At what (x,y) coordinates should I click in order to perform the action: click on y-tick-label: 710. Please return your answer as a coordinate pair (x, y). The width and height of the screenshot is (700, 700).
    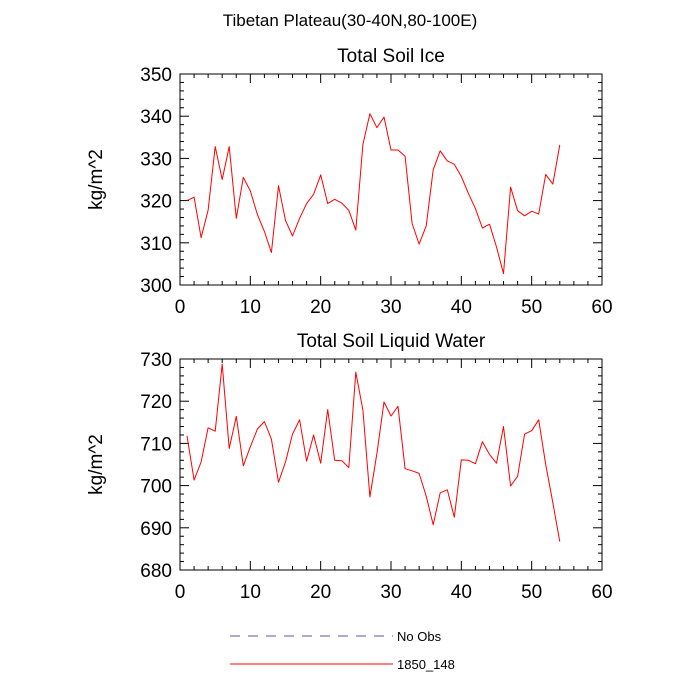
    Looking at the image, I should click on (156, 444).